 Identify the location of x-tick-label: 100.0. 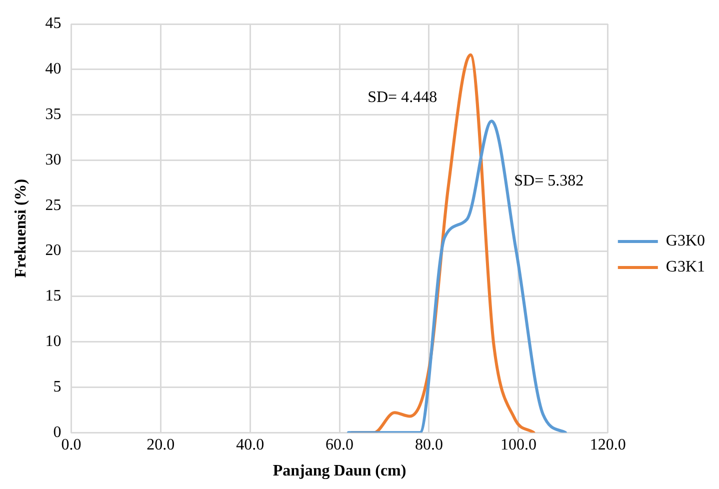
(518, 445).